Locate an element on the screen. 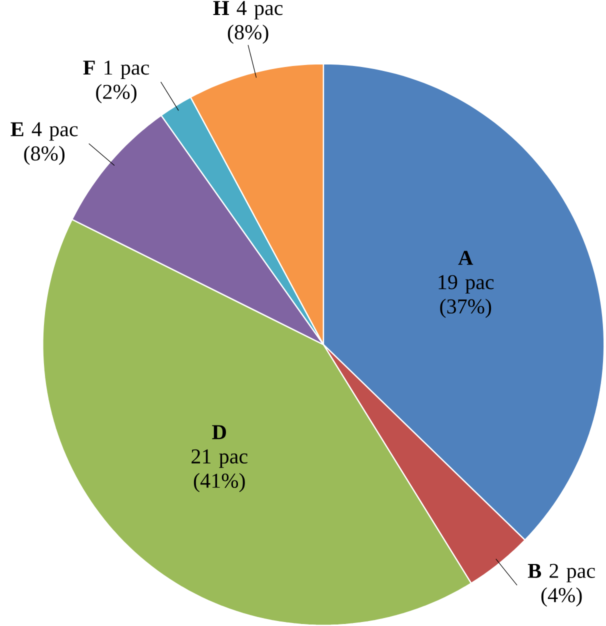  data-label: 2 pac (4%) is located at coordinates (568, 585).